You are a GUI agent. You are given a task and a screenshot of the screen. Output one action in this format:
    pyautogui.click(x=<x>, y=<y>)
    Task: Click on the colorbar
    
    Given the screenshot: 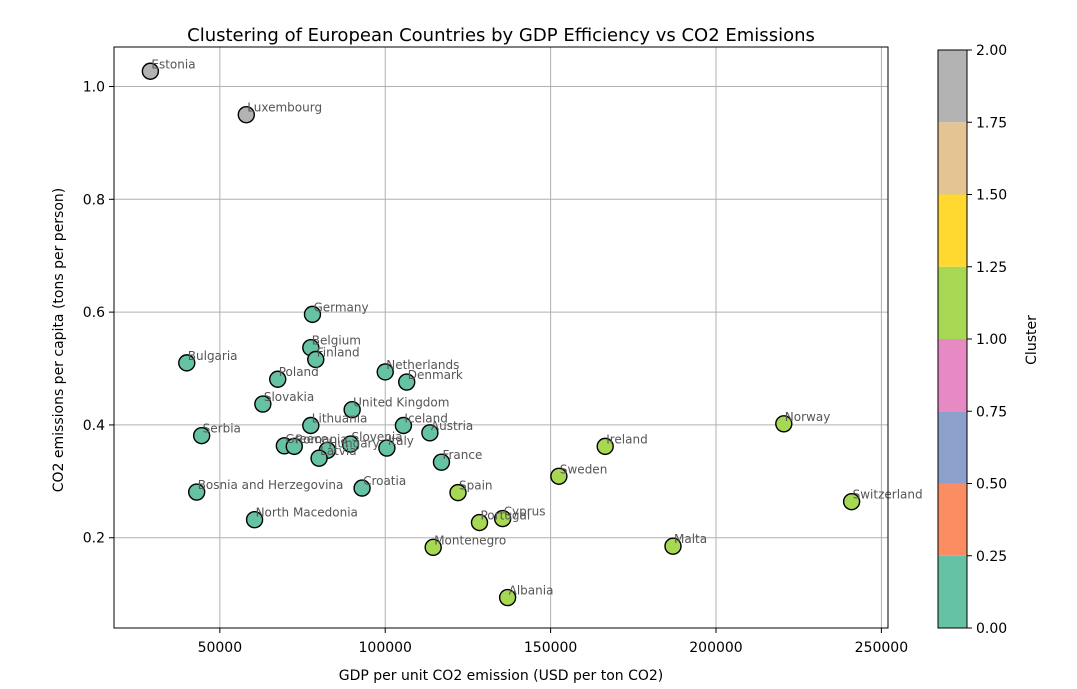 What is the action you would take?
    pyautogui.click(x=952, y=339)
    